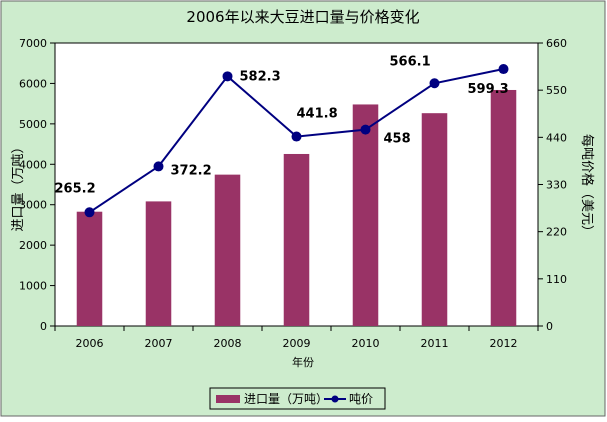 The height and width of the screenshot is (422, 607). What do you see at coordinates (260, 76) in the screenshot?
I see `price-data-label: 582.3` at bounding box center [260, 76].